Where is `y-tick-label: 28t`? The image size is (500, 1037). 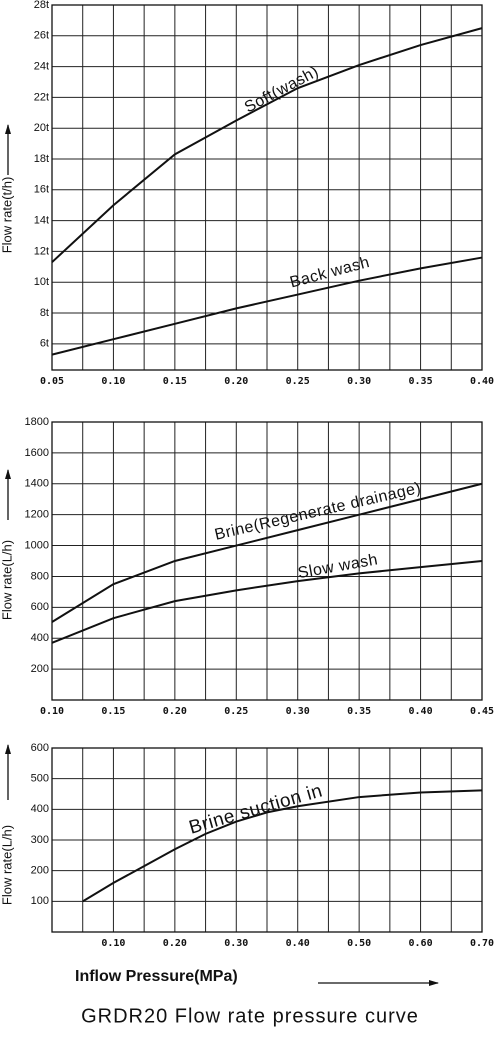 y-tick-label: 28t is located at coordinates (41, 5).